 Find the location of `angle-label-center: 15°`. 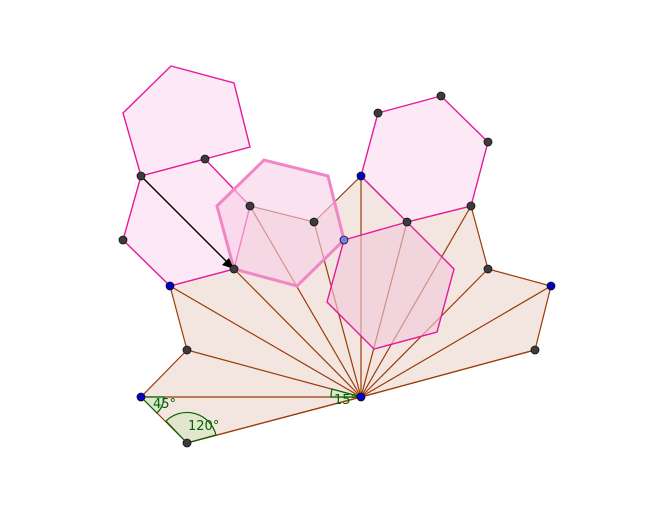

angle-label-center: 15° is located at coordinates (345, 400).